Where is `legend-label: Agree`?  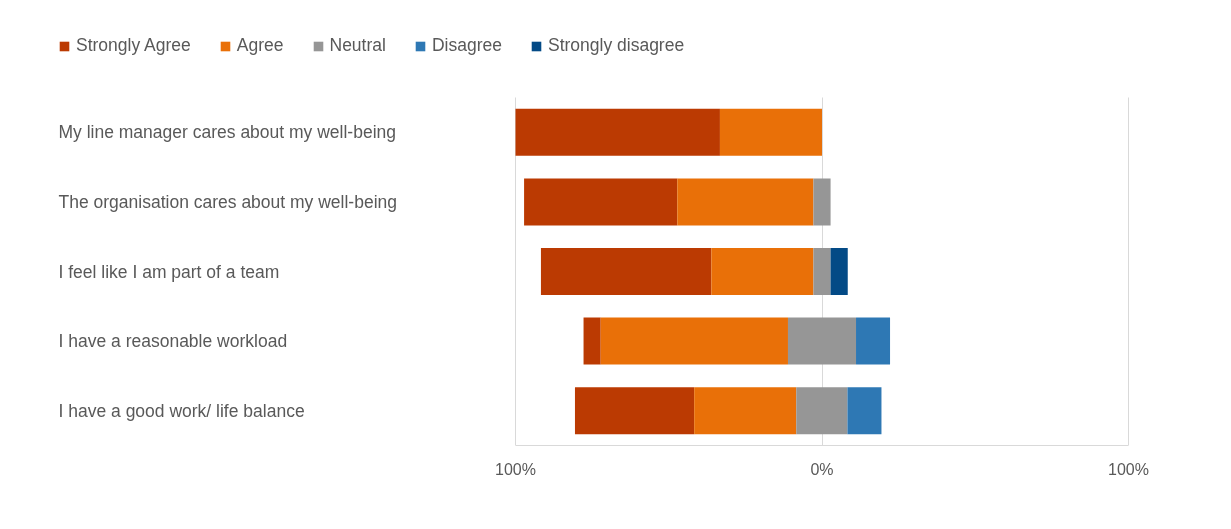 legend-label: Agree is located at coordinates (260, 45).